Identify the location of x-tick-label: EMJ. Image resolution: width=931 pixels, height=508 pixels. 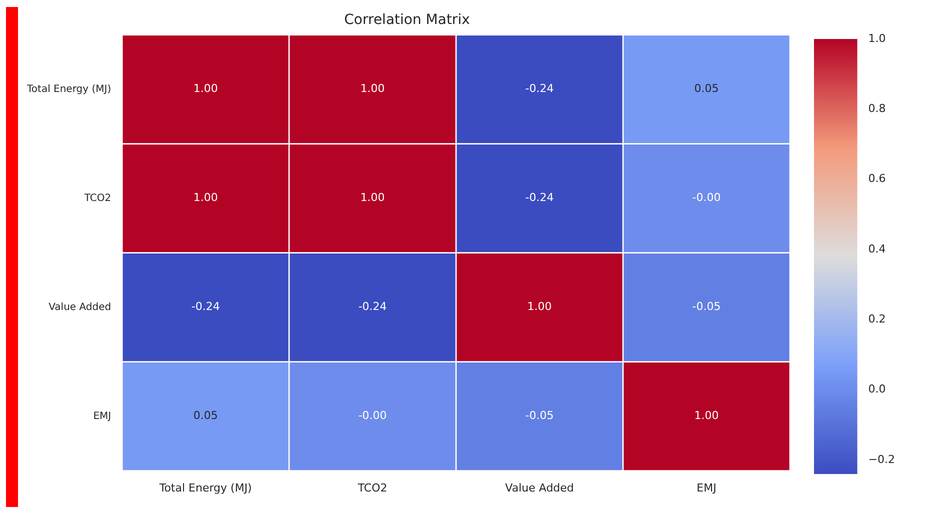
(706, 487).